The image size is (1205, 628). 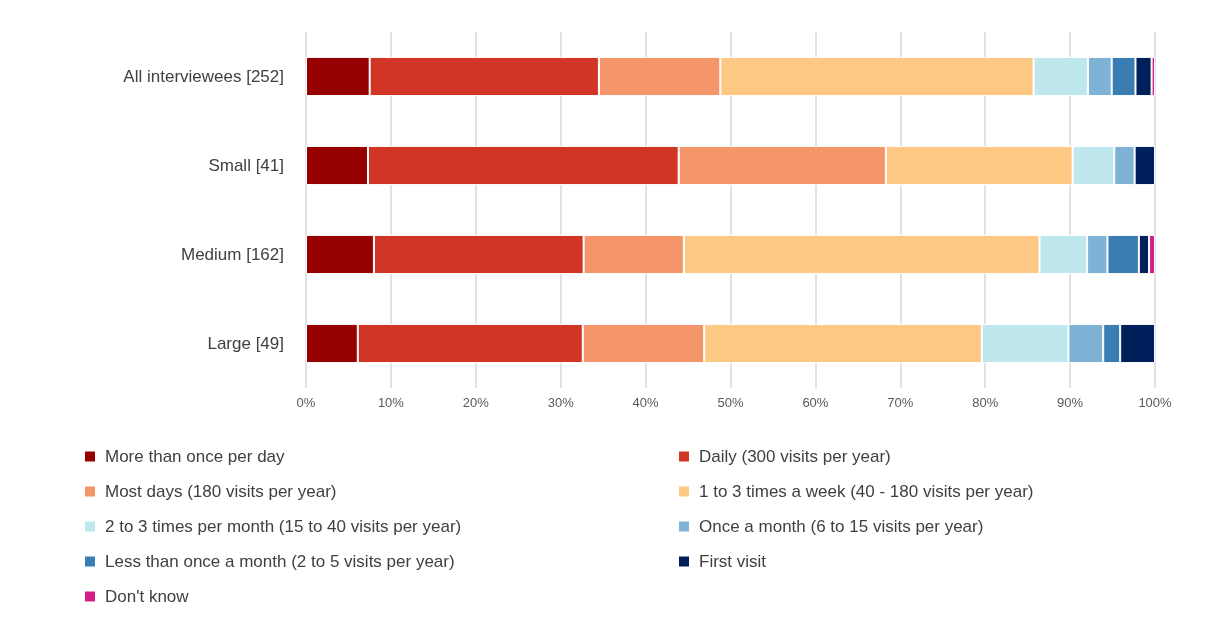 What do you see at coordinates (232, 254) in the screenshot?
I see `y-tick-label: Medium [162]` at bounding box center [232, 254].